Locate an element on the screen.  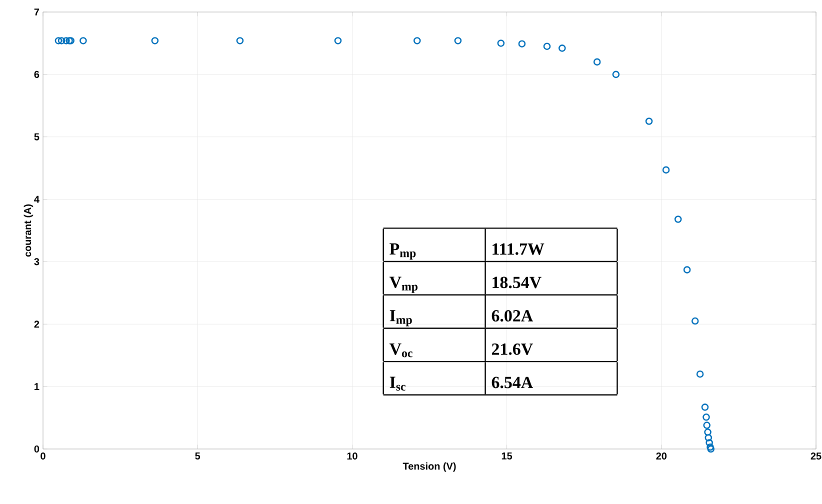
y-tick-label: 5 is located at coordinates (37, 136).